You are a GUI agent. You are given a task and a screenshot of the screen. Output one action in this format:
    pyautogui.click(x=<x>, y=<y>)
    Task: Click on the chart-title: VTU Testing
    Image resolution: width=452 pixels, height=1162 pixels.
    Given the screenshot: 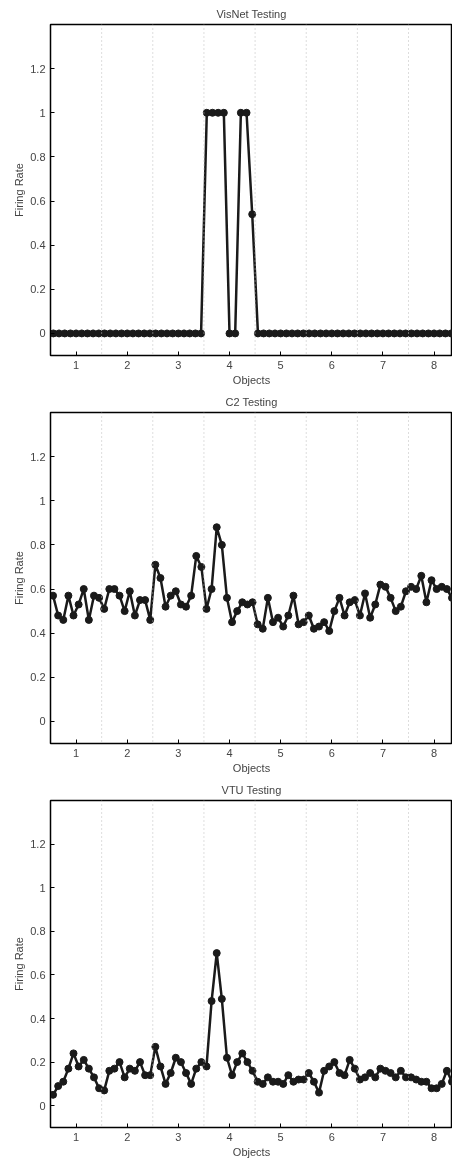 What is the action you would take?
    pyautogui.click(x=251, y=789)
    